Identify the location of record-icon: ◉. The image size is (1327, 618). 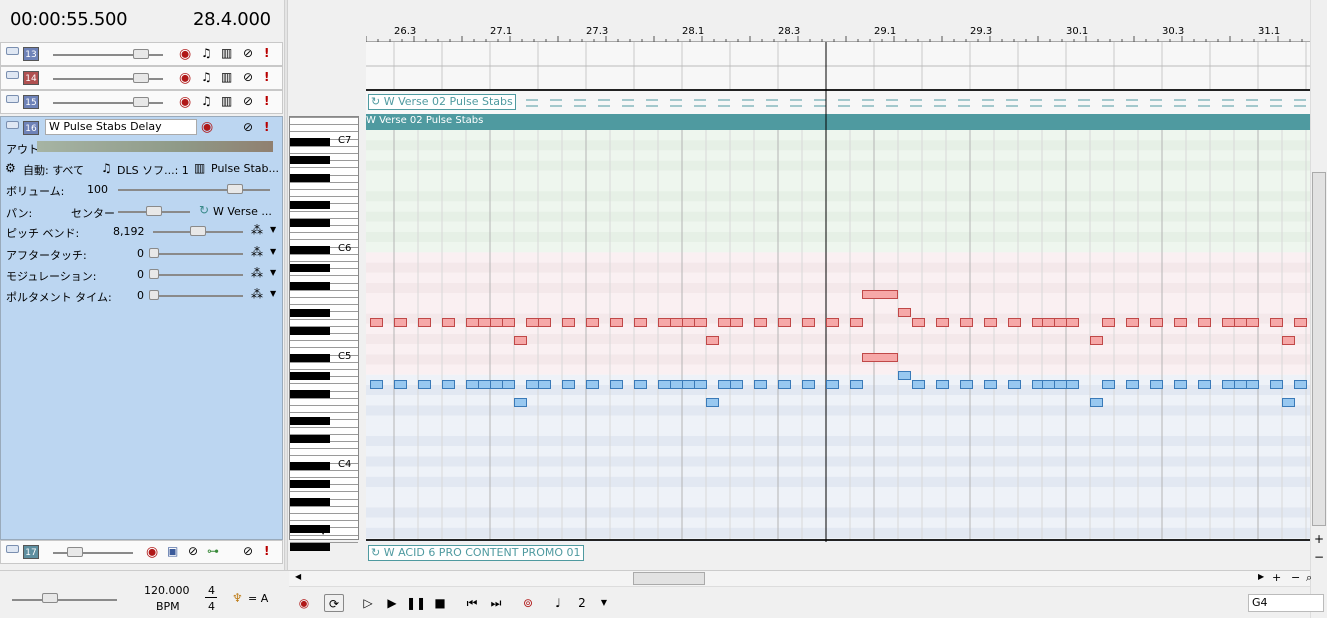
(304, 603).